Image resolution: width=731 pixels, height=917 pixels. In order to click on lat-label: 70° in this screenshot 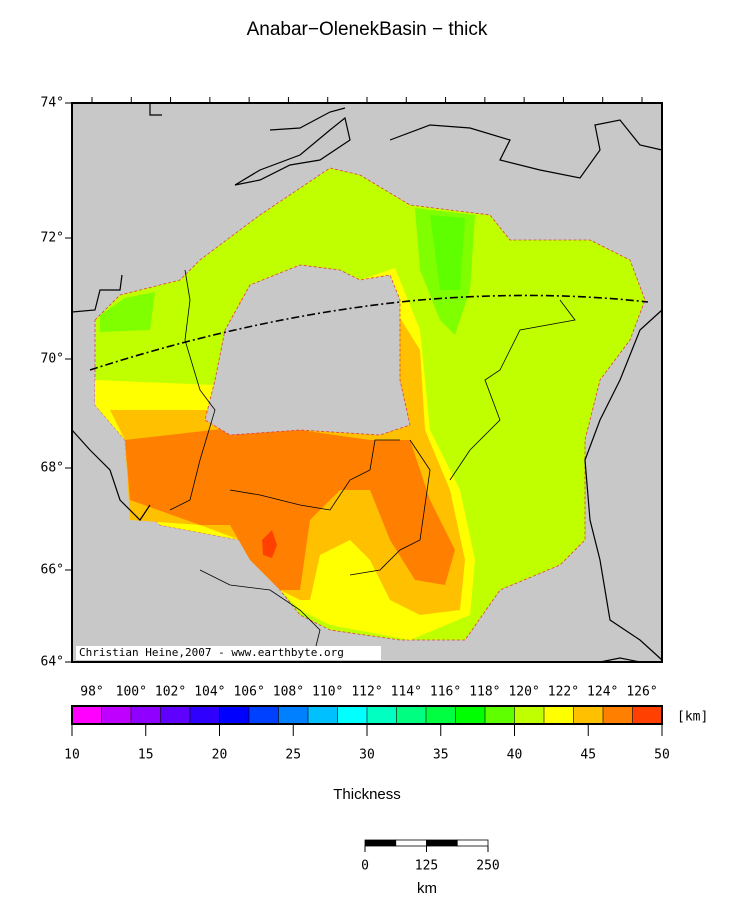, I will do `click(52, 359)`.